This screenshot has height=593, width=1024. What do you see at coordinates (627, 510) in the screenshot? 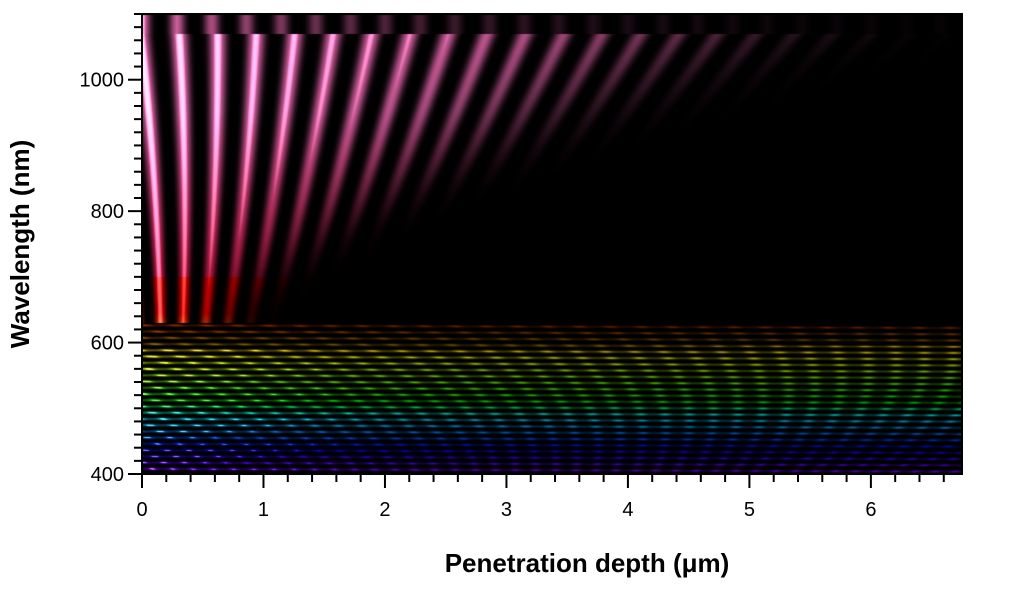
I see `x-tick-label: 4` at bounding box center [627, 510].